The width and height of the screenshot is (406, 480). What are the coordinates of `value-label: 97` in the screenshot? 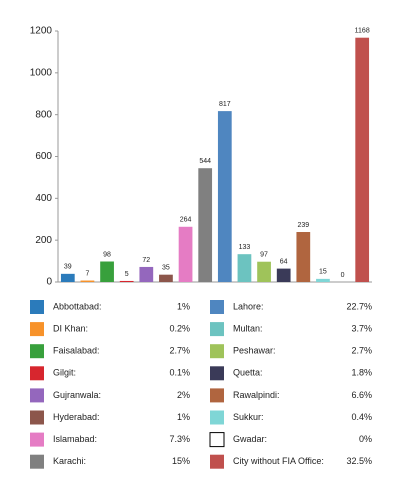 It's located at (264, 255).